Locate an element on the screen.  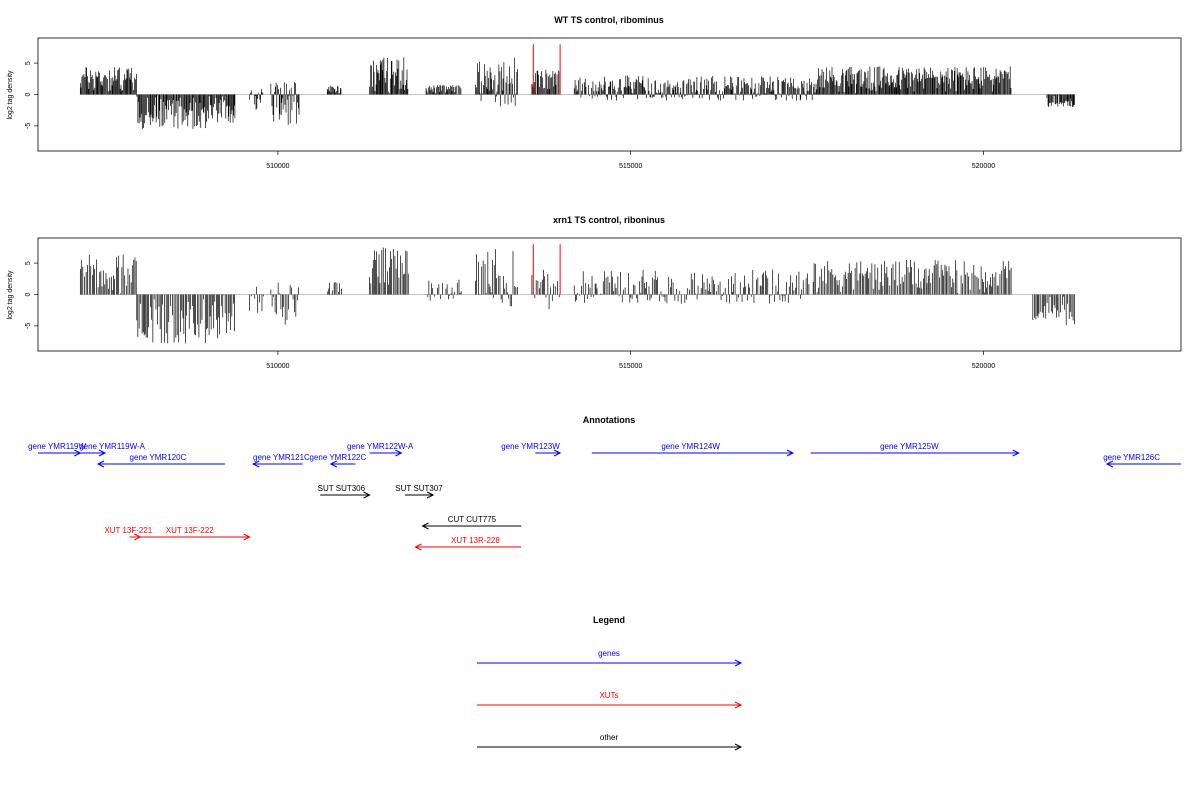
annotation-label: gene YMR119W is located at coordinates (57, 446).